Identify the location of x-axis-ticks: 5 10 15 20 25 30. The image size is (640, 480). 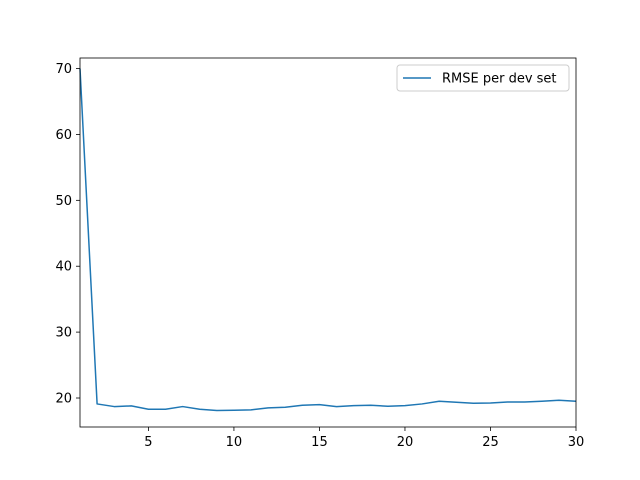
(364, 438).